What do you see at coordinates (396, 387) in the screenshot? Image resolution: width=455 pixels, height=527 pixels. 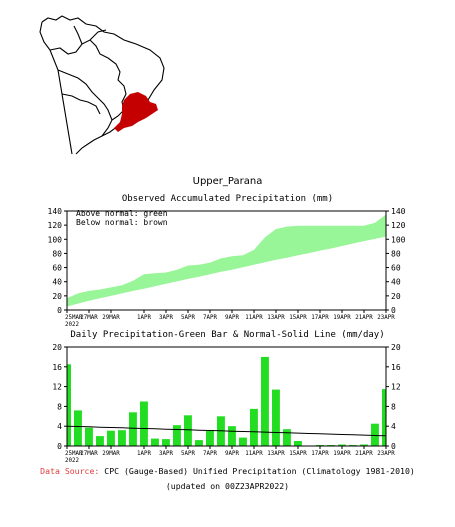 I see `chart2-ytick-label-right: 12` at bounding box center [396, 387].